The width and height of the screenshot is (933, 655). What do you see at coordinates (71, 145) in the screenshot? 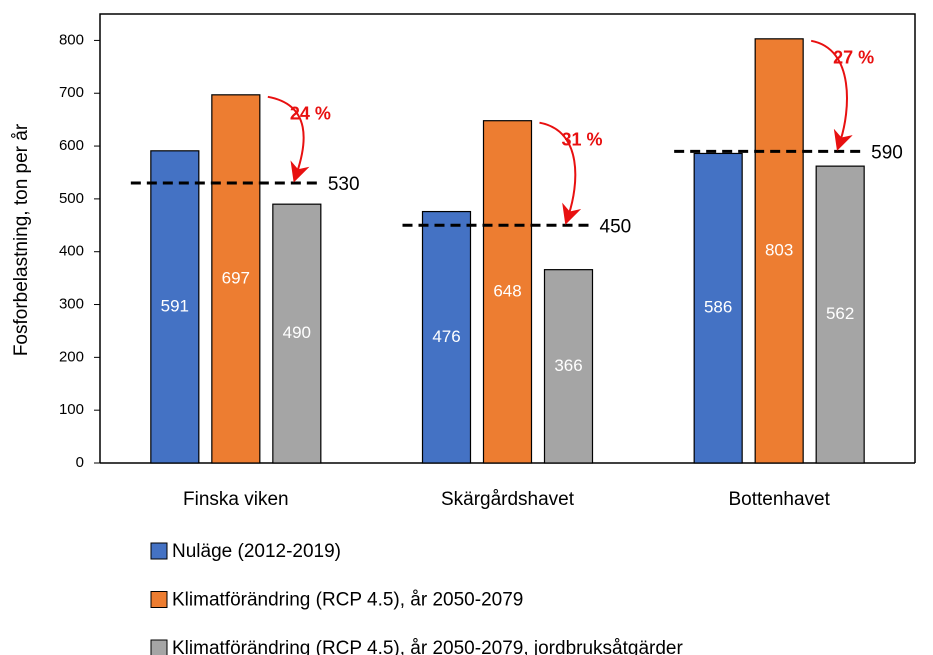
I see `y-tick-label: 600` at bounding box center [71, 145].